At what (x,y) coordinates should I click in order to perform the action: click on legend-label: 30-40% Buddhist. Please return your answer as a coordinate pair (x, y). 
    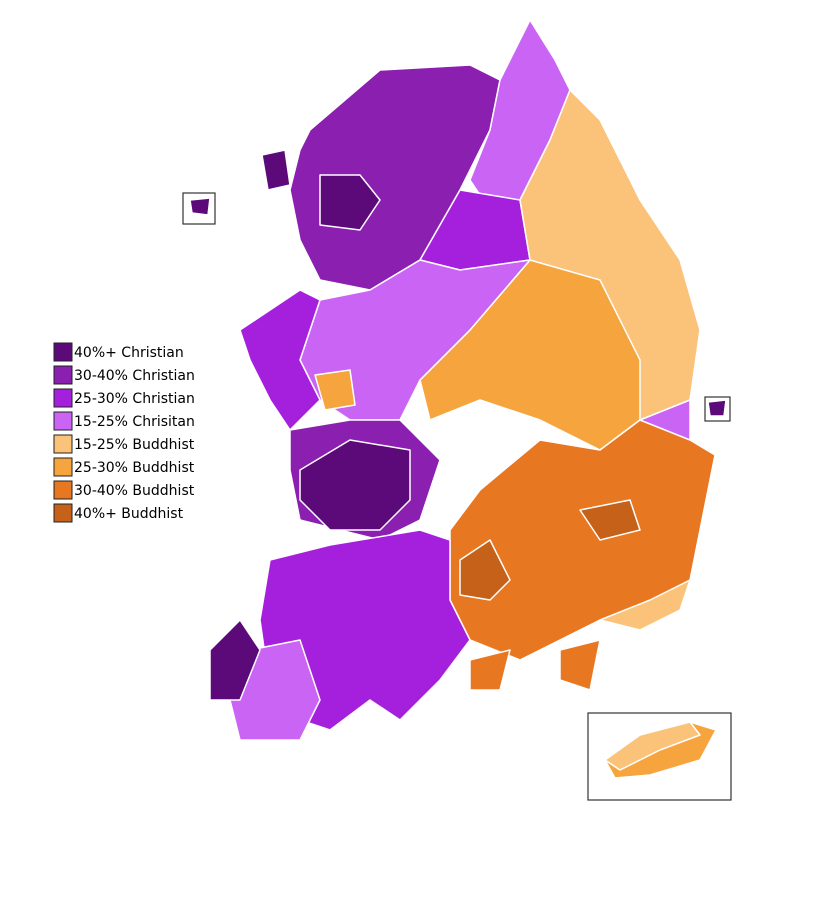
    Looking at the image, I should click on (134, 491).